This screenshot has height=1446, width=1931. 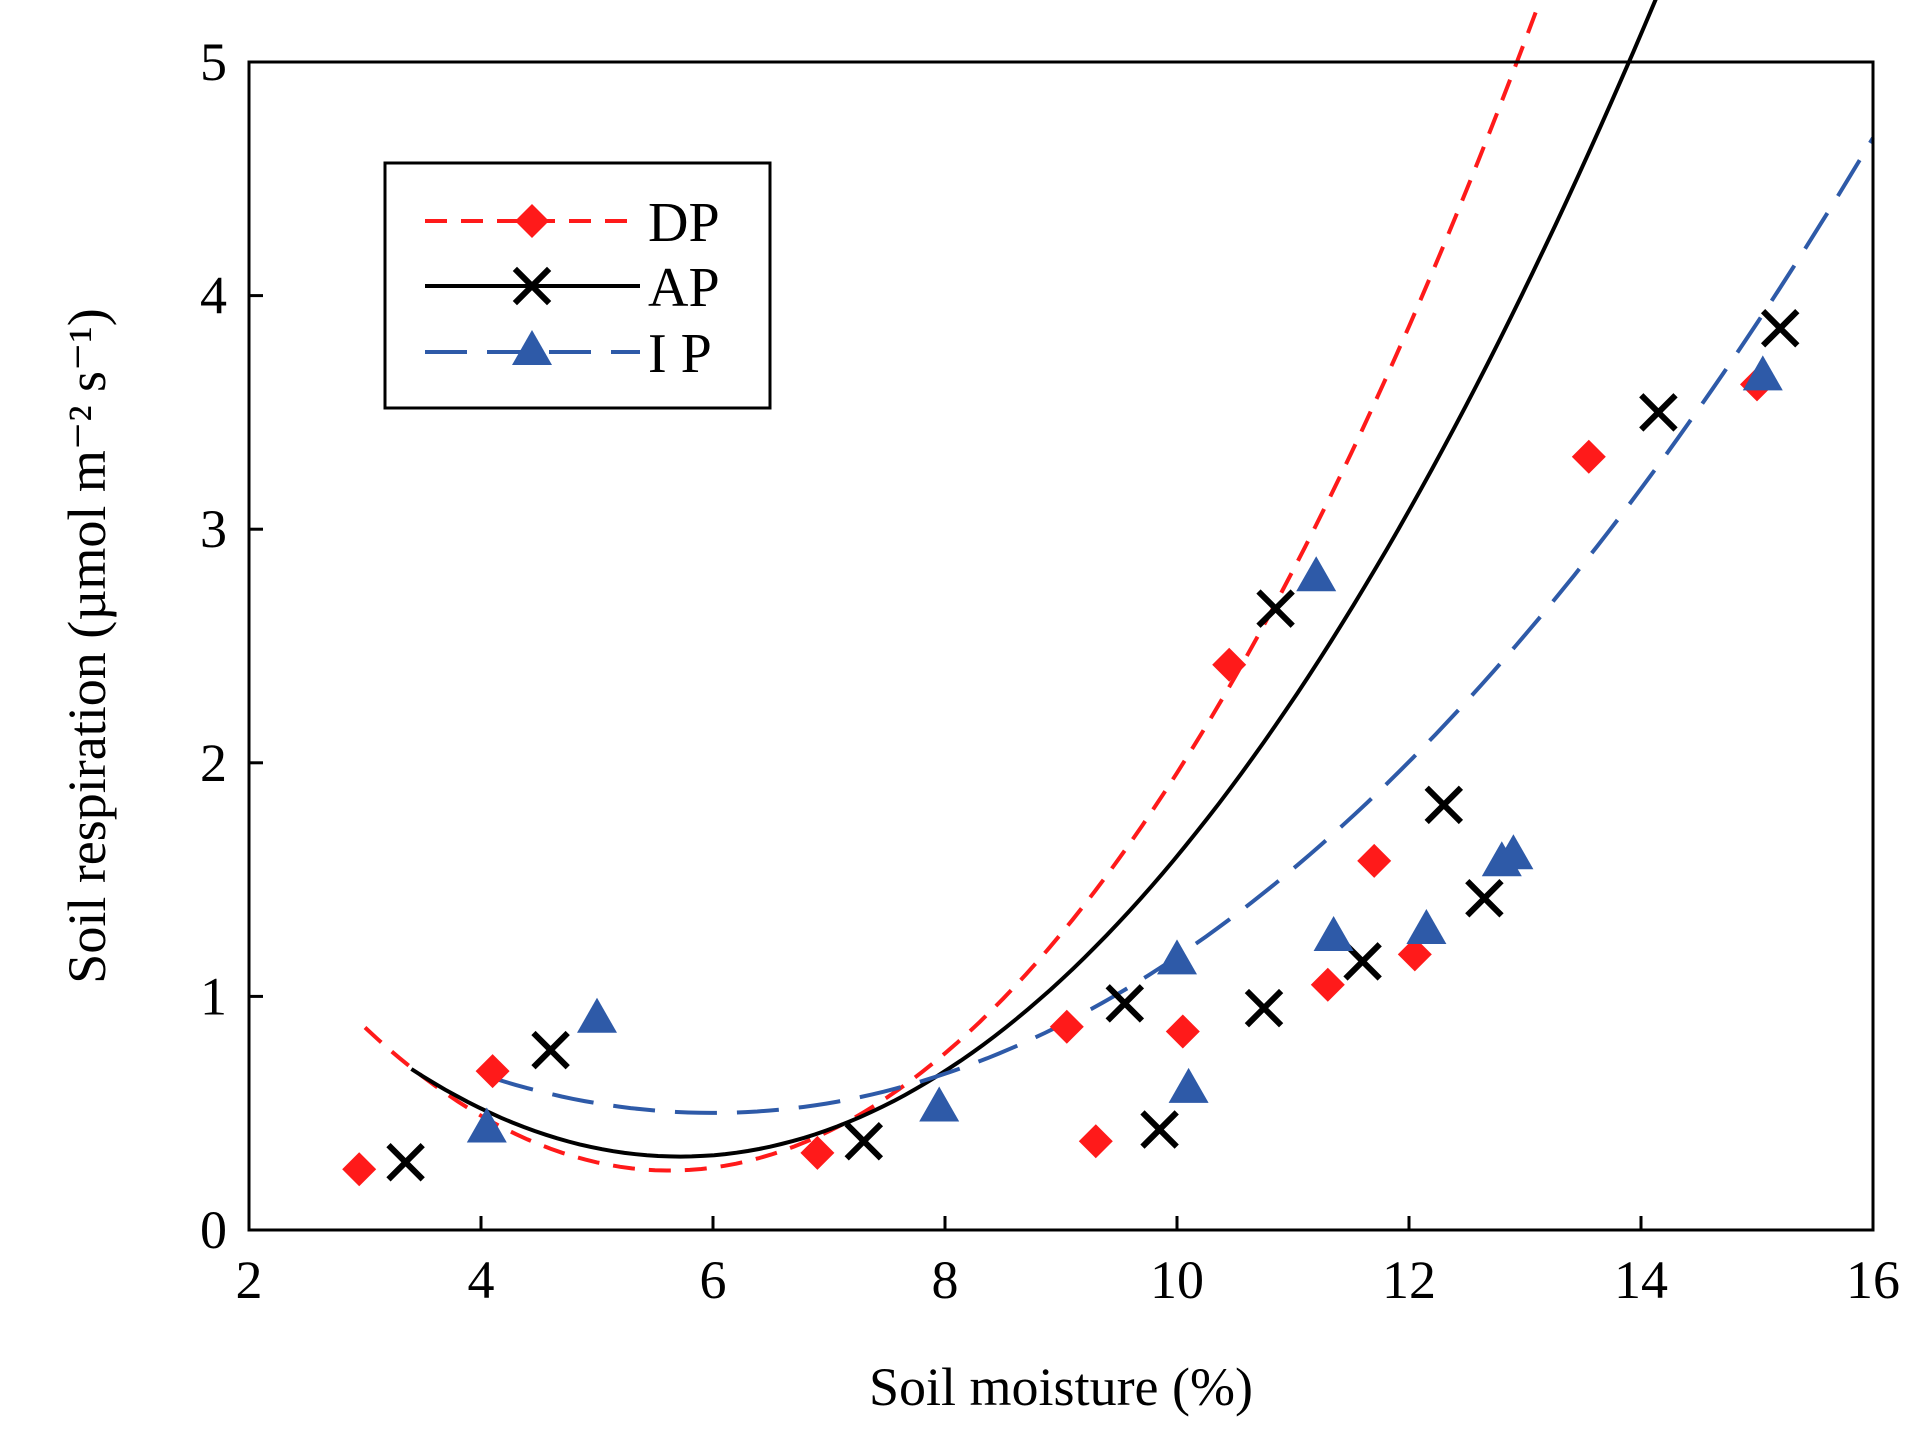 What do you see at coordinates (213, 529) in the screenshot?
I see `y-tick-label: 3` at bounding box center [213, 529].